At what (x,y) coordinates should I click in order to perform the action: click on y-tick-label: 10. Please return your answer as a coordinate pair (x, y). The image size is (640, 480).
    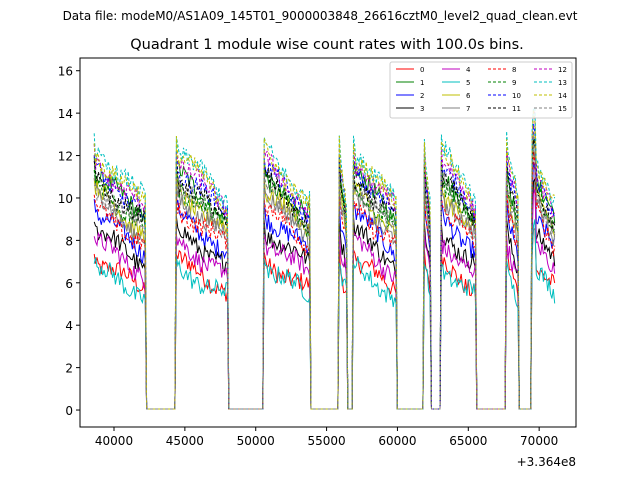
    Looking at the image, I should click on (65, 199).